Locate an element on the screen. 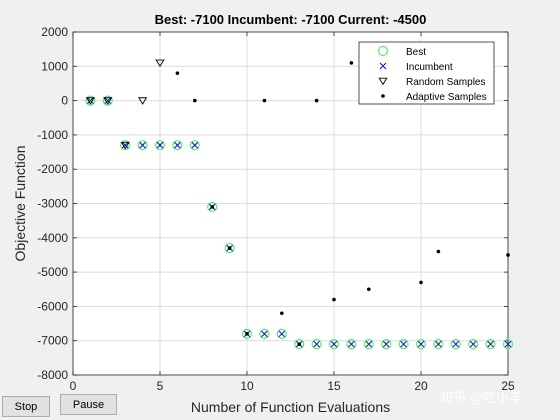  y-tick-label: 1000 is located at coordinates (54, 66).